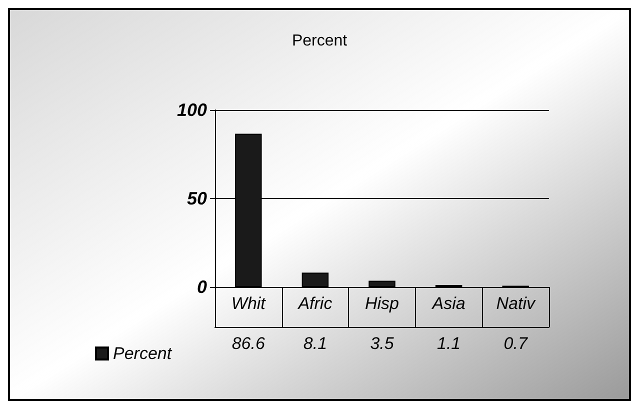 This screenshot has height=409, width=639. I want to click on data-label: 0.7, so click(516, 343).